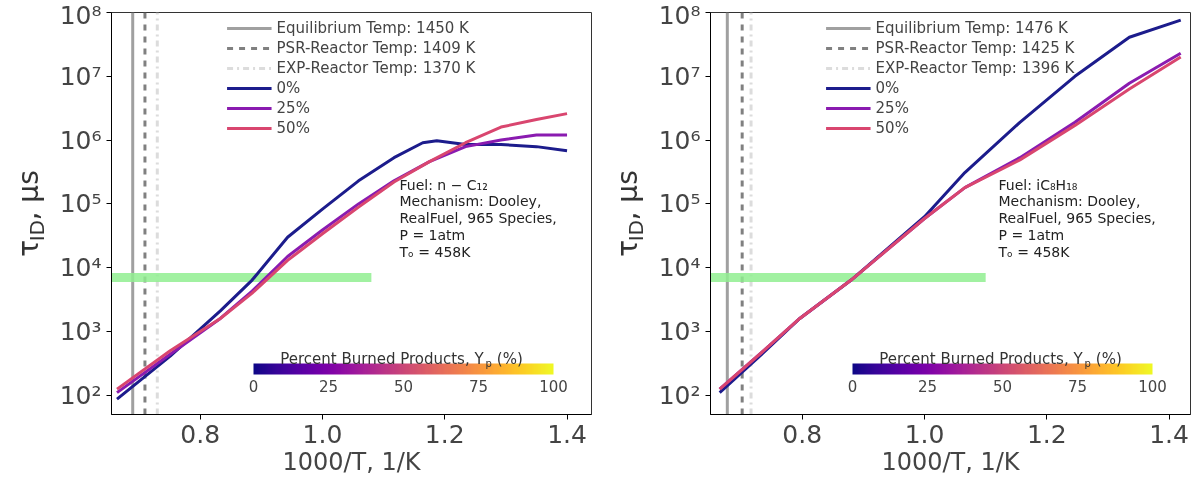  What do you see at coordinates (1076, 218) in the screenshot?
I see `annotation: Fuel: iC₈H₁₈ Mechanism: Dooley, RealFuel, 965 Species, P = 1atm Tₒ = 458K` at bounding box center [1076, 218].